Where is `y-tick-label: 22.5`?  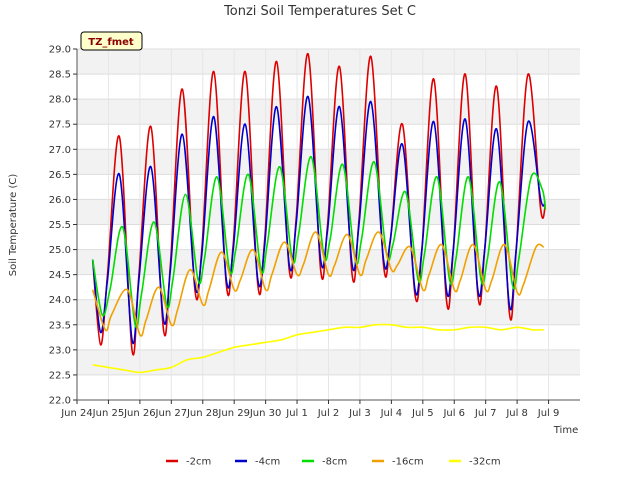 y-tick-label: 22.5 is located at coordinates (60, 375).